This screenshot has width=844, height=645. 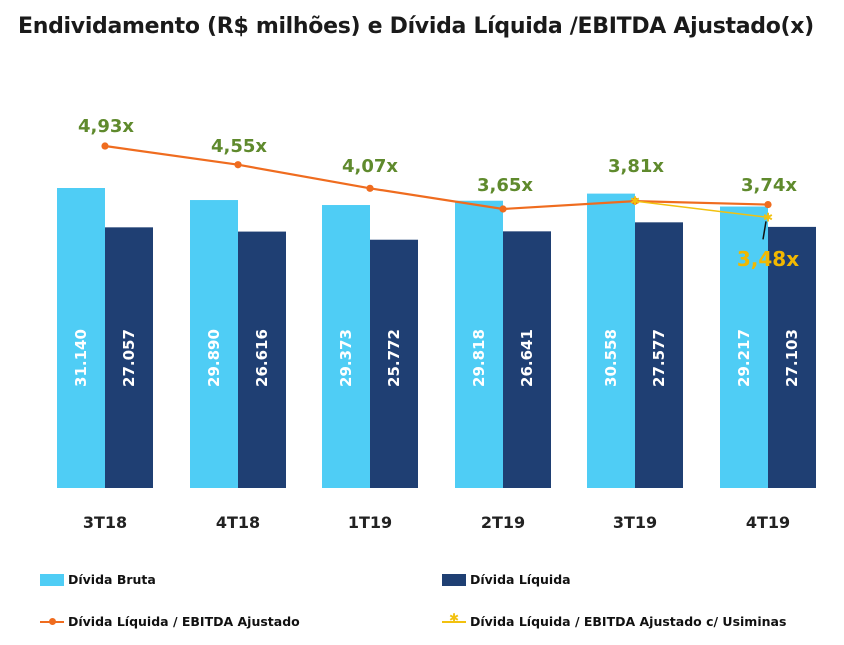 I want to click on bar-divida-bruta-3t19, so click(x=611, y=340).